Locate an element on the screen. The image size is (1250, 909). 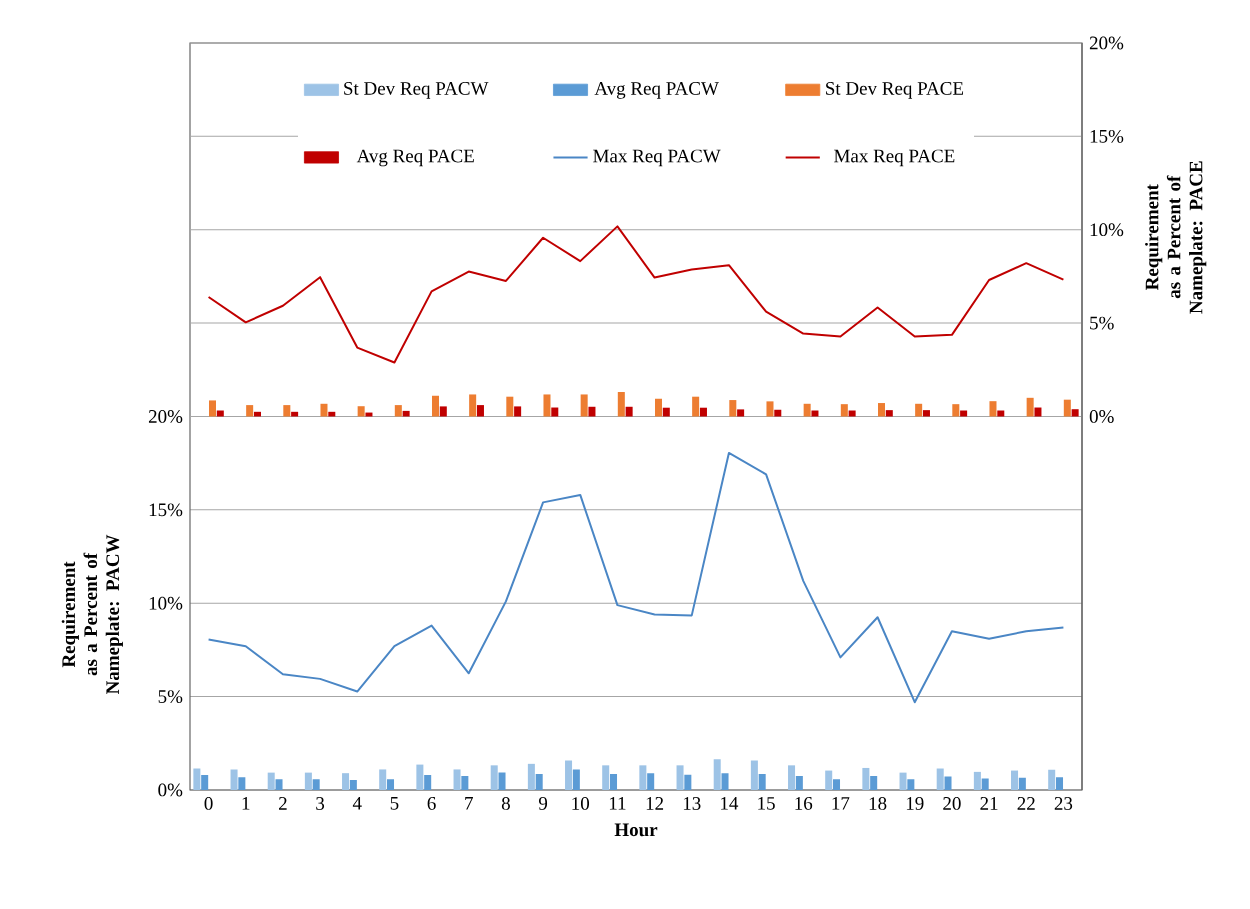
y-axis-title: Requirement as a Percent of Nameplate: PACW is located at coordinates (92, 614).